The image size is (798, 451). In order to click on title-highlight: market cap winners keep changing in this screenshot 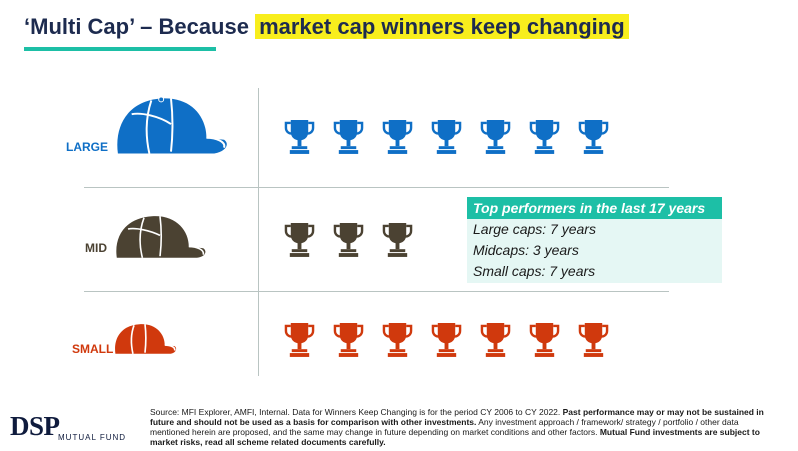, I will do `click(442, 26)`.